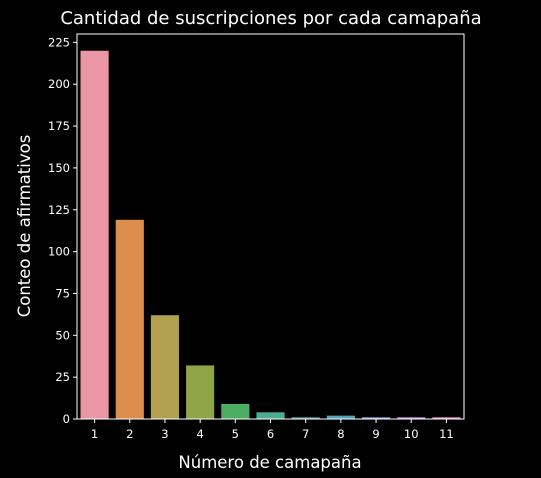 This screenshot has height=478, width=541. What do you see at coordinates (446, 434) in the screenshot?
I see `x-tick-label: 11` at bounding box center [446, 434].